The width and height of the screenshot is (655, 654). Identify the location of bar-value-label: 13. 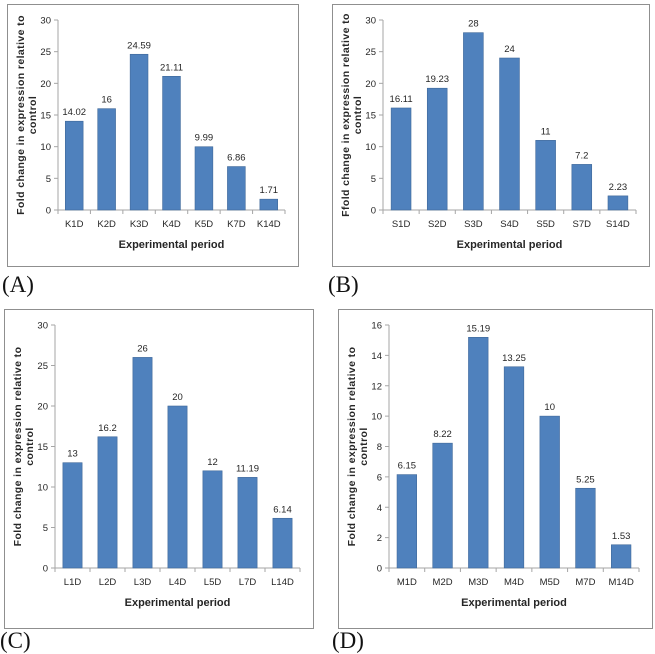
(72, 454).